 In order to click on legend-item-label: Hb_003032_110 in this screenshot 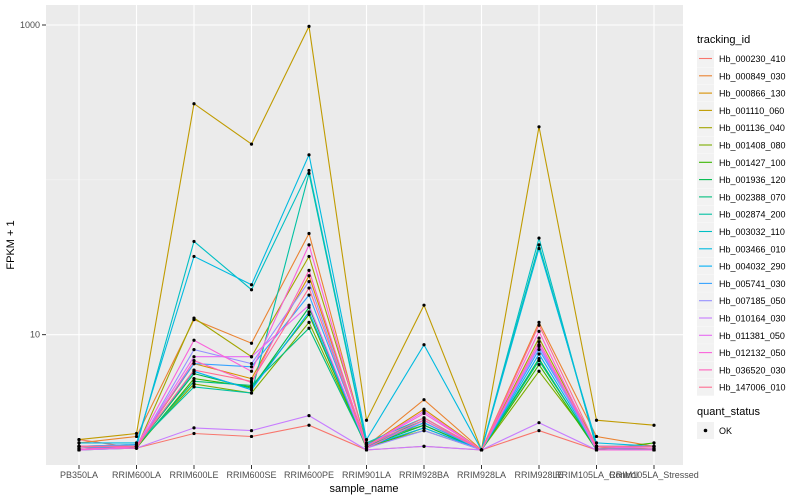, I will do `click(752, 232)`.